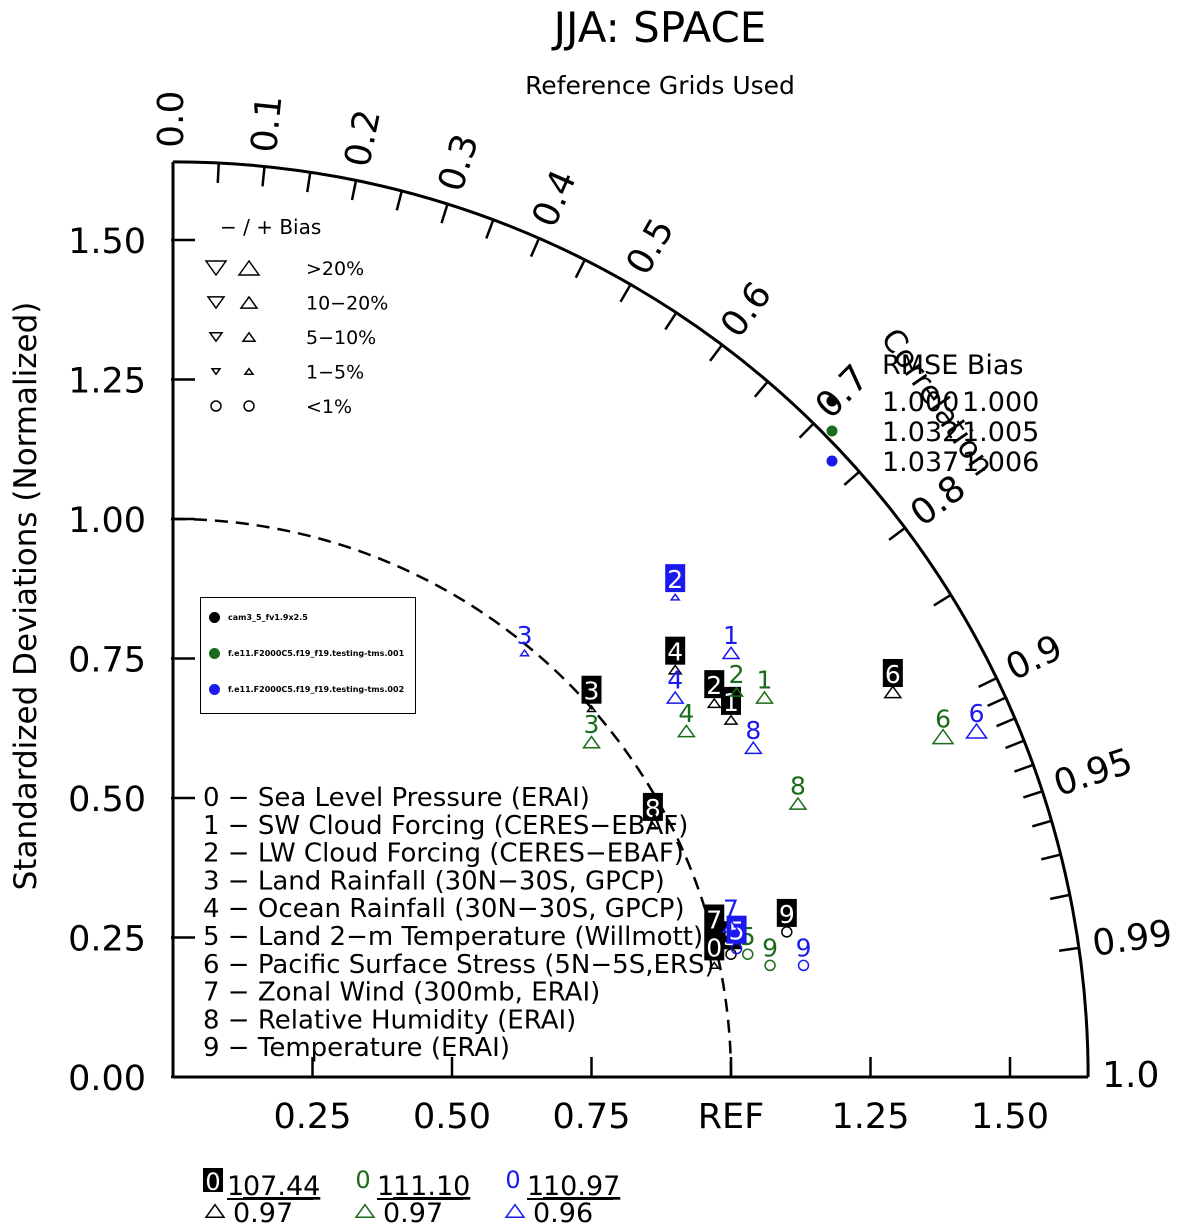 This screenshot has height=1227, width=1179. I want to click on case-list-item: 4 − Ocean Rainfall (30N−30S, GPCP), so click(444, 909).